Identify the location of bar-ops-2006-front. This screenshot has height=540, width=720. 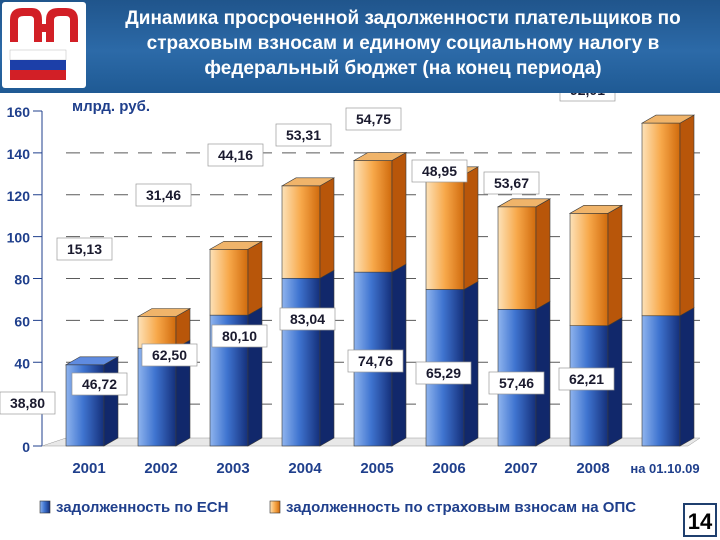
(445, 232).